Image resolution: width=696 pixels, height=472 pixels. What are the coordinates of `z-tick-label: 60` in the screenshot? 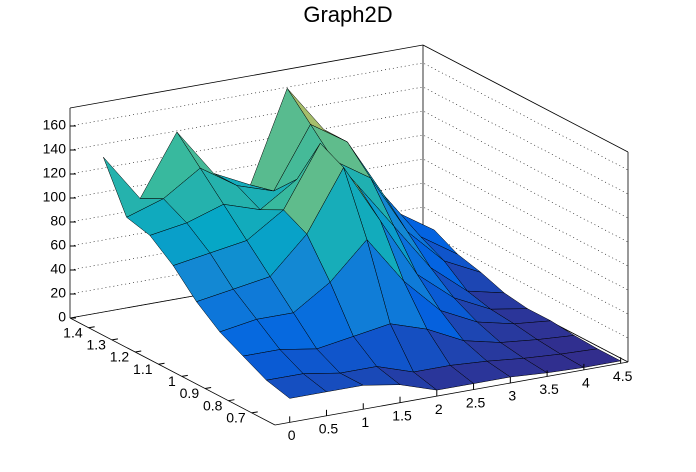 It's located at (58, 245).